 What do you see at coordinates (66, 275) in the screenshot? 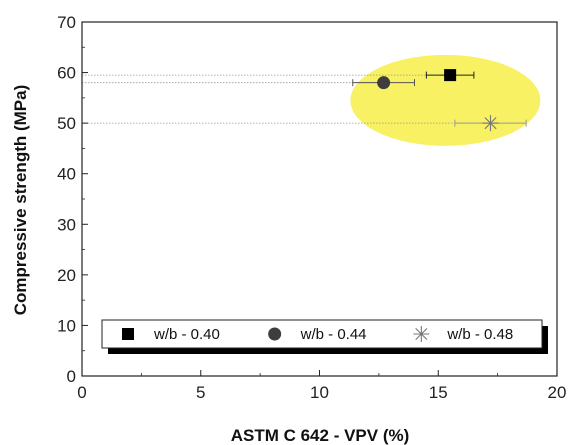
I see `y-tick-label: 20` at bounding box center [66, 275].